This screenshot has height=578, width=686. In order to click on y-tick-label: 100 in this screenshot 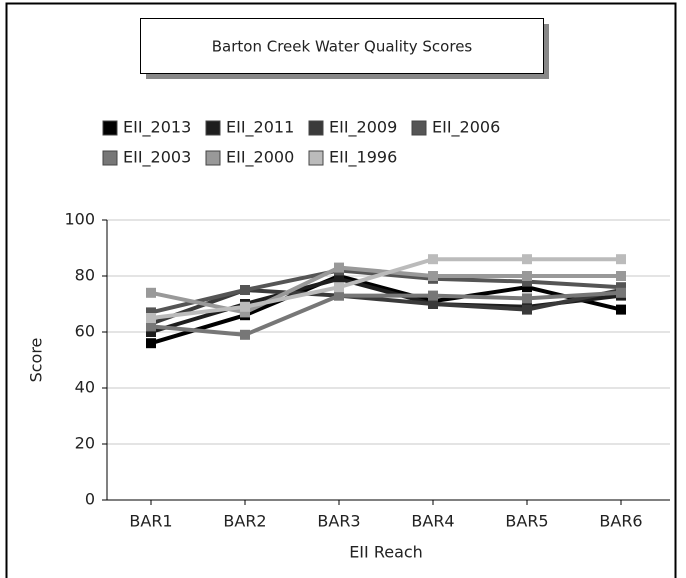, I will do `click(79, 219)`.